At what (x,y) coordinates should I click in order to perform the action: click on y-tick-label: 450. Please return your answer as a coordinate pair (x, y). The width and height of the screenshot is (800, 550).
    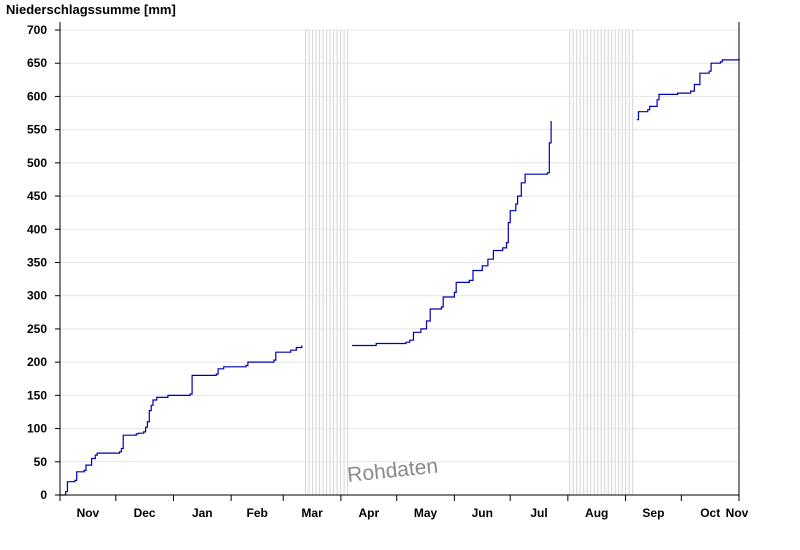
    Looking at the image, I should click on (37, 196).